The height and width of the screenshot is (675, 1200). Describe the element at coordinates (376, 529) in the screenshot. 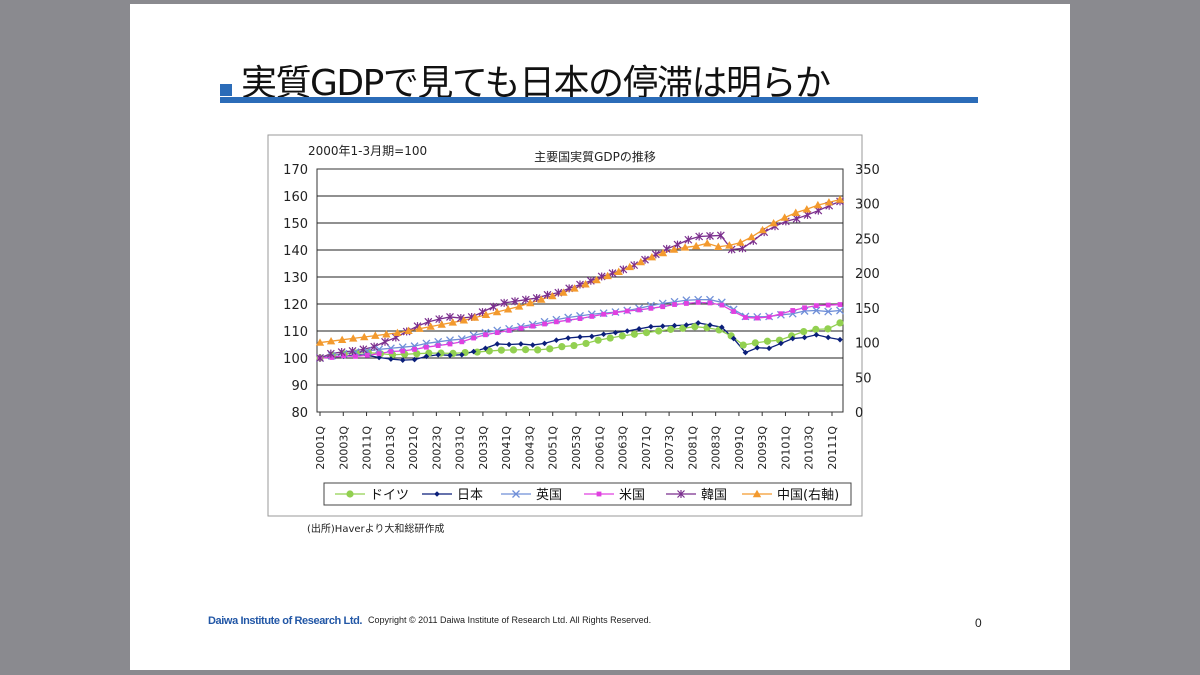

I see `source-note: (出所)Haverより大和総研作成` at that location.